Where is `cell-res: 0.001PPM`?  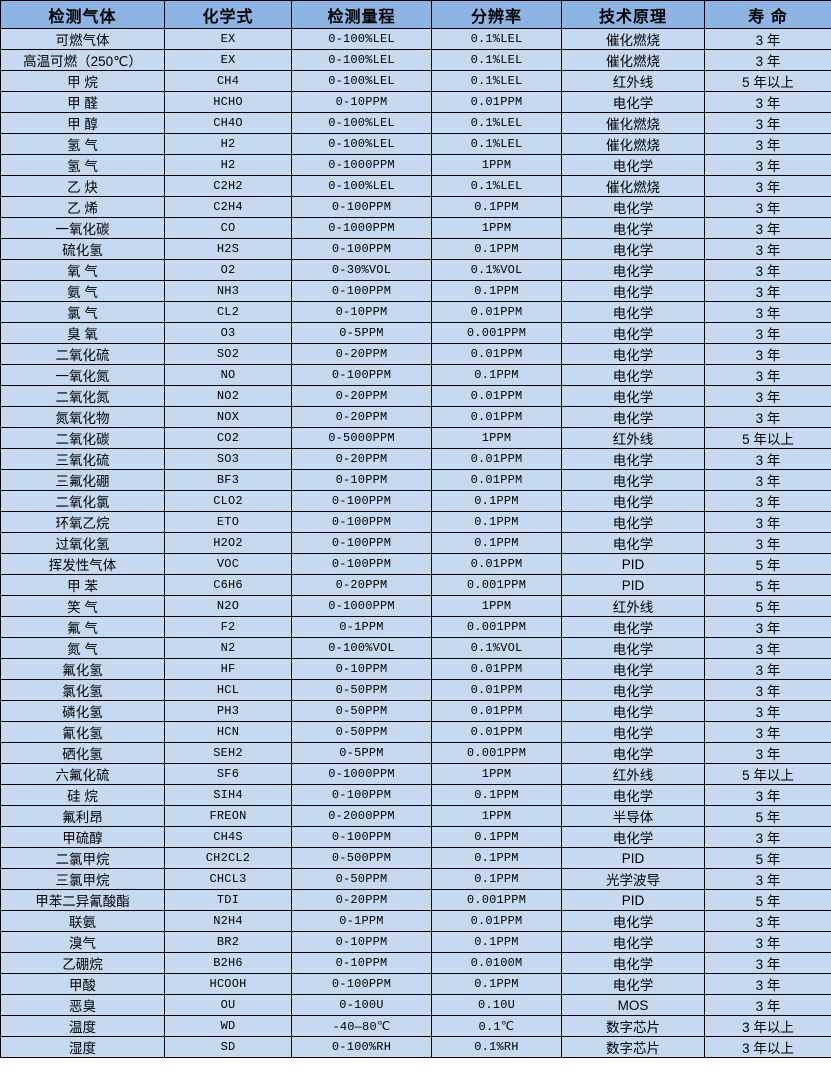 cell-res: 0.001PPM is located at coordinates (496, 753).